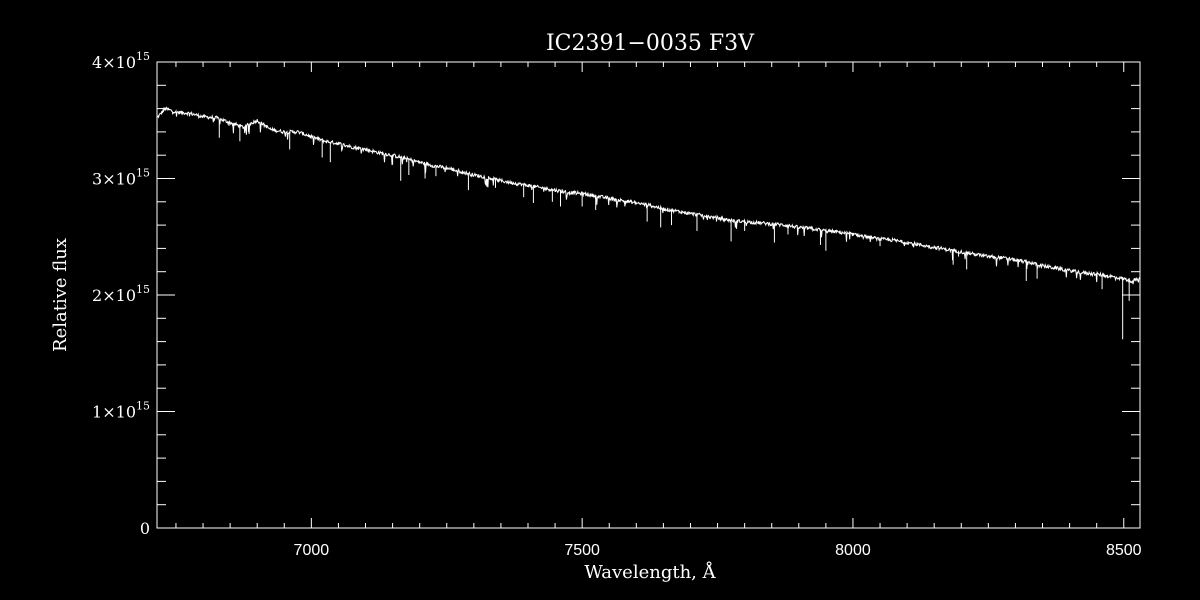 Image resolution: width=1200 pixels, height=600 pixels. I want to click on y-tick-label: 1×10¹⁵, so click(121, 411).